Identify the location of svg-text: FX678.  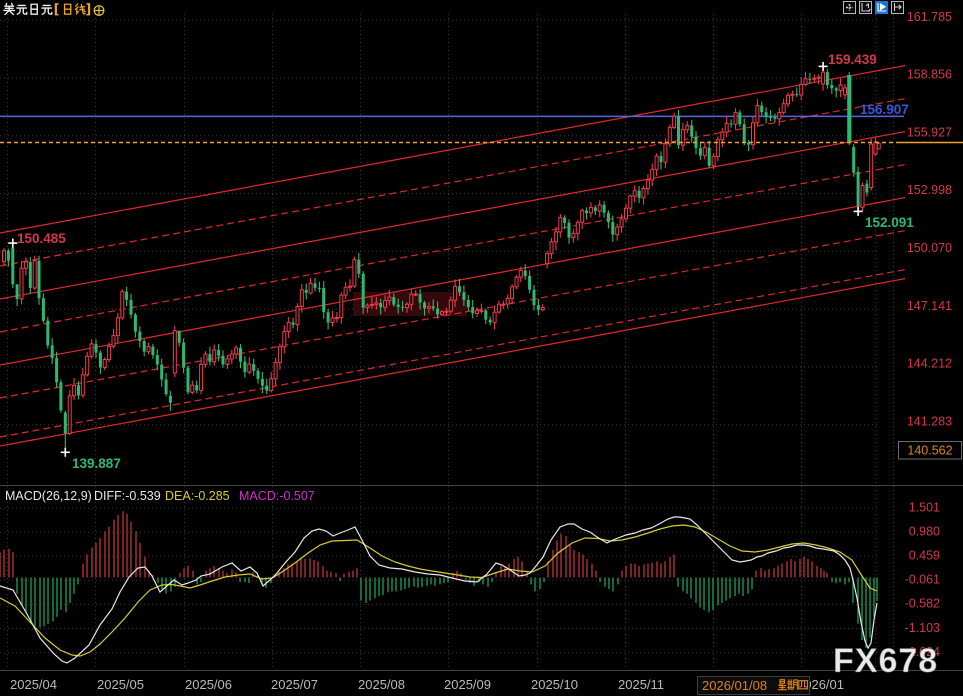
(885, 661).